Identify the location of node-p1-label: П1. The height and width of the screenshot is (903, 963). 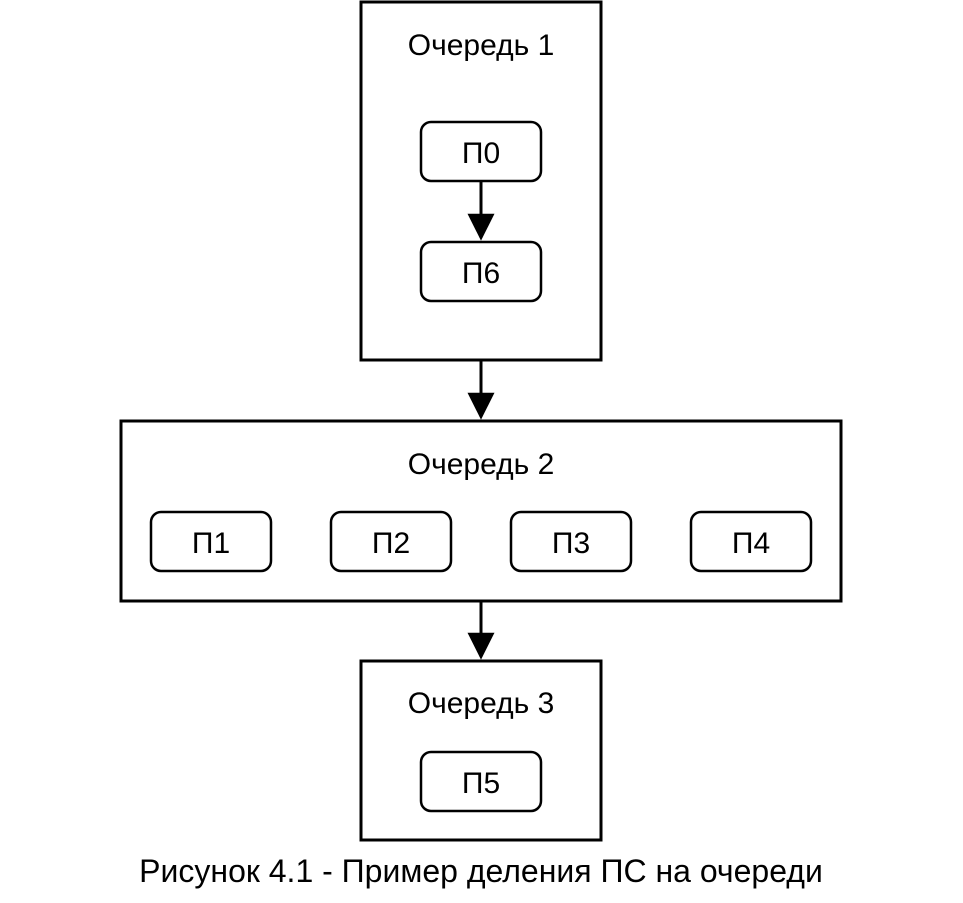
(211, 543).